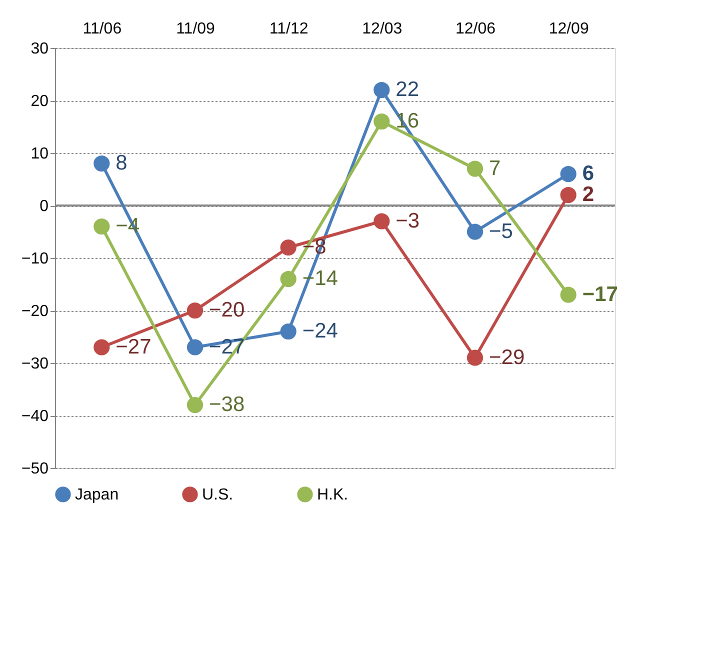  Describe the element at coordinates (39, 101) in the screenshot. I see `y-tick-label: 20` at that location.